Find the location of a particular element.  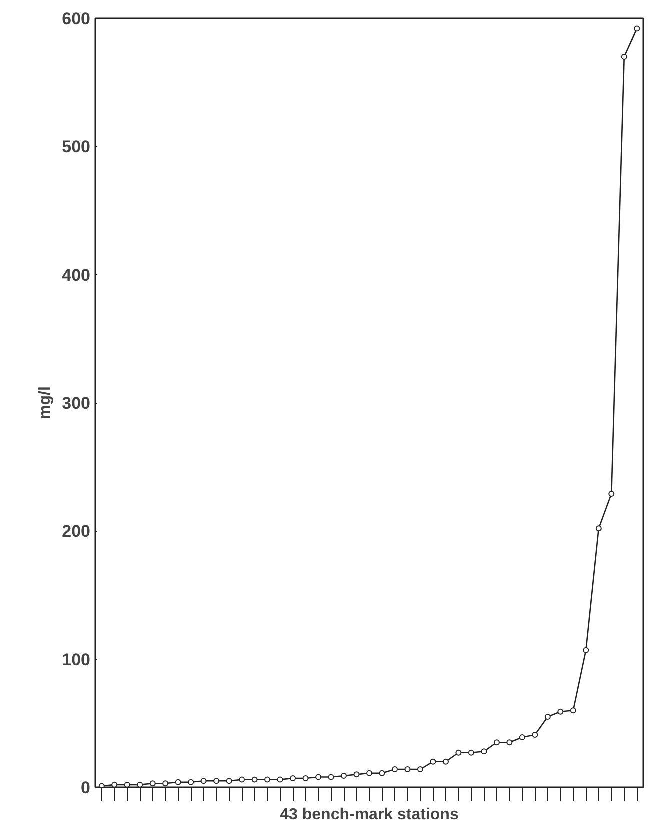

y-tick-label: 500 is located at coordinates (76, 147).